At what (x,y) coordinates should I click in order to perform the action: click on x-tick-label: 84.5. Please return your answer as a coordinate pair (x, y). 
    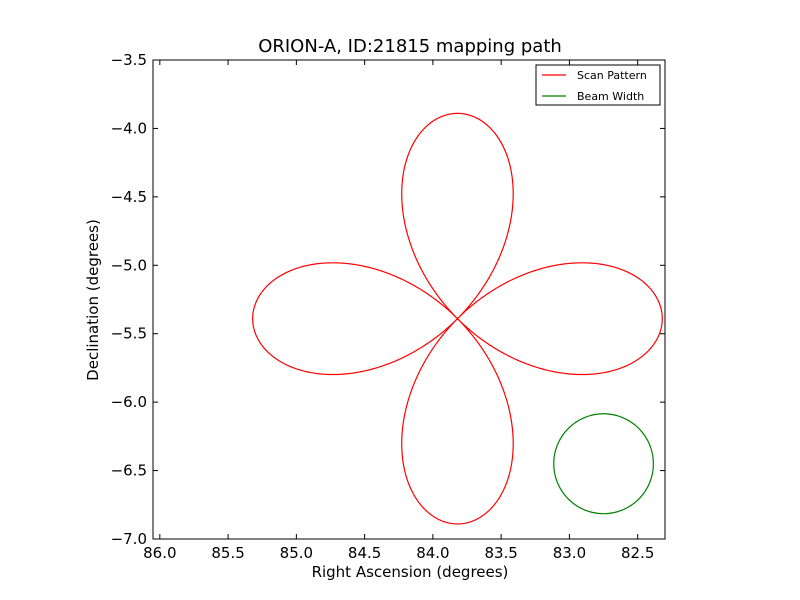
    Looking at the image, I should click on (364, 553).